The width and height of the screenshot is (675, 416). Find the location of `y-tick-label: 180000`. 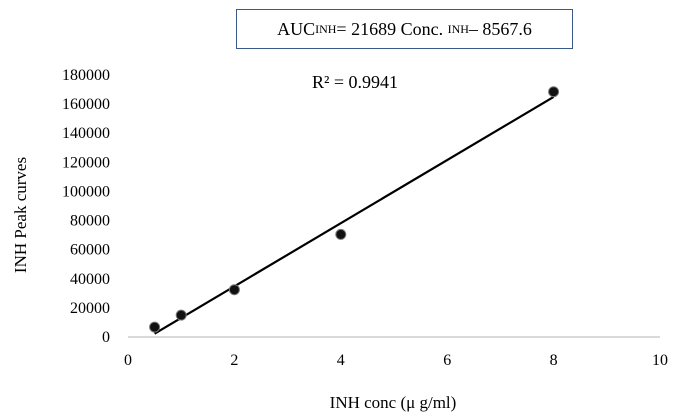

y-tick-label: 180000 is located at coordinates (86, 75).